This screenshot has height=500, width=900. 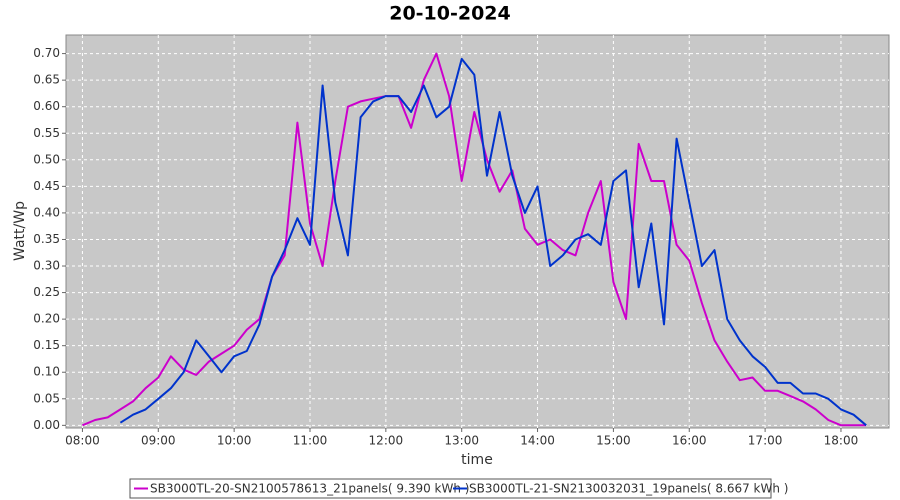 I want to click on x-tick-label: 17:00, so click(x=765, y=441).